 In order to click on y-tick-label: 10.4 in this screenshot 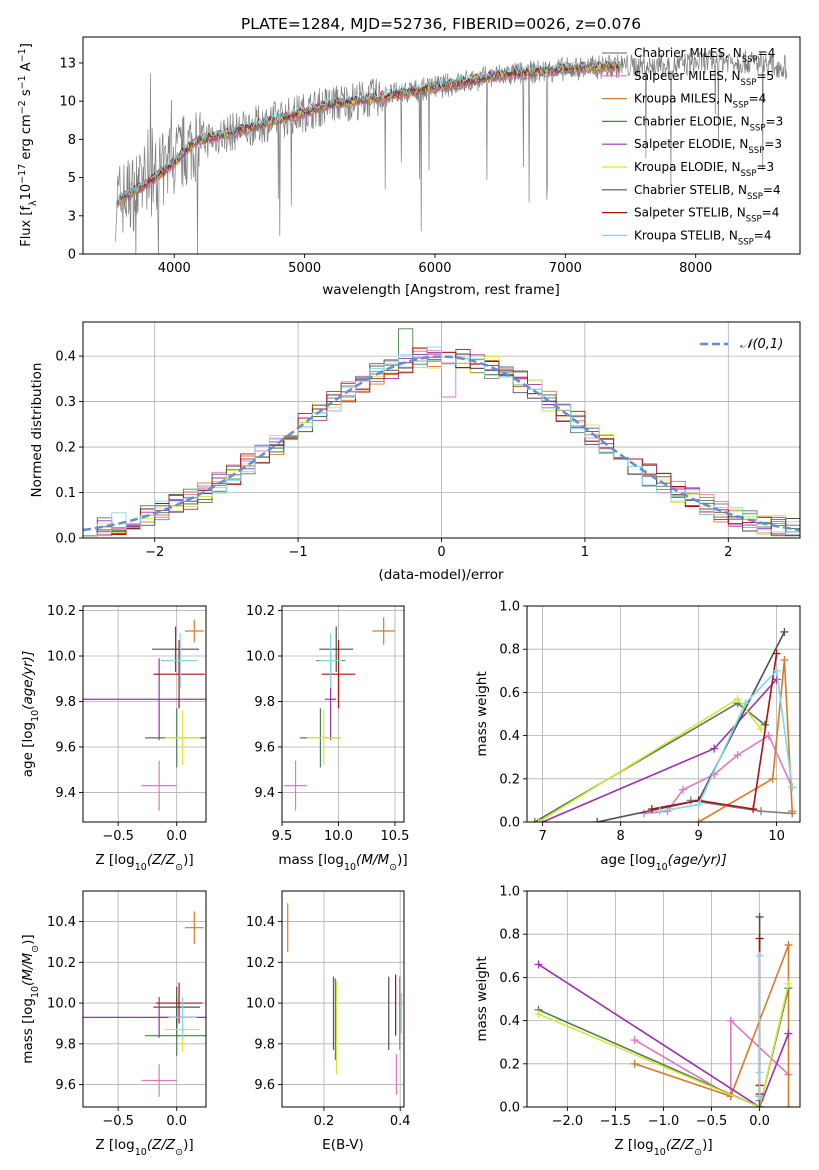, I will do `click(61, 922)`.